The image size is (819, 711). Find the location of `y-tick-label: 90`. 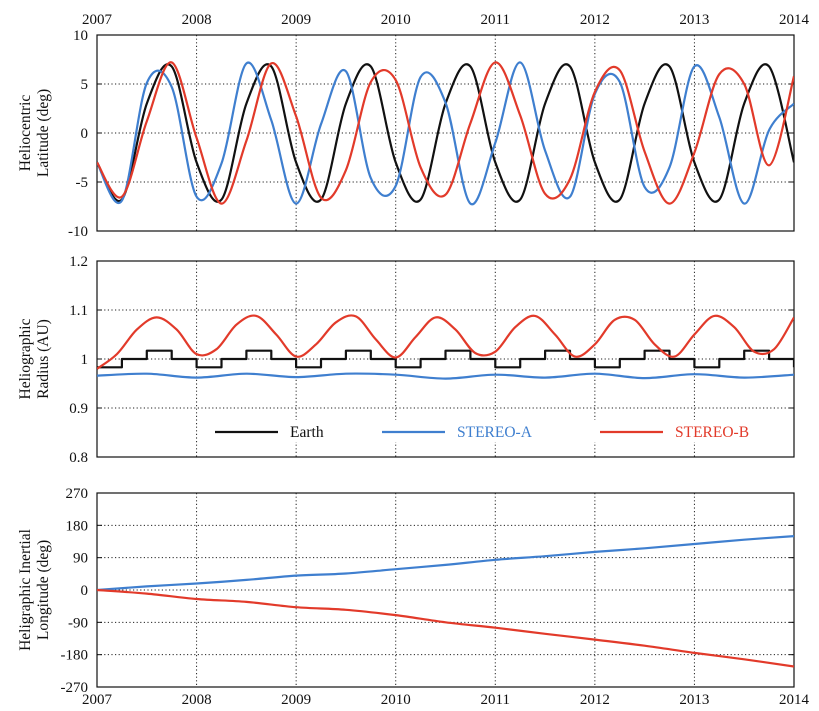

y-tick-label: 90 is located at coordinates (80, 559).